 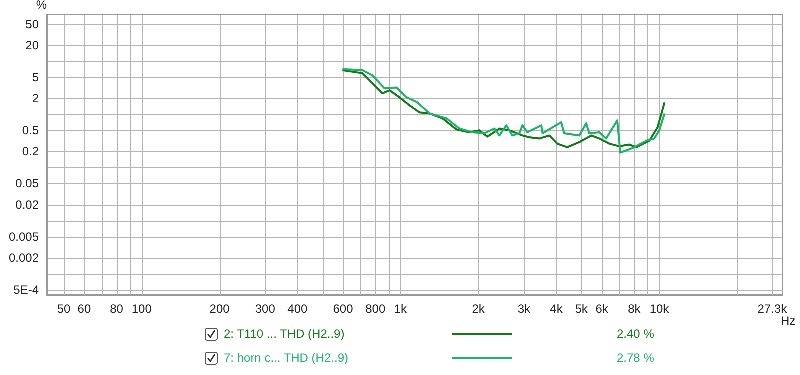 I want to click on x-tick-label: 60, so click(x=85, y=309).